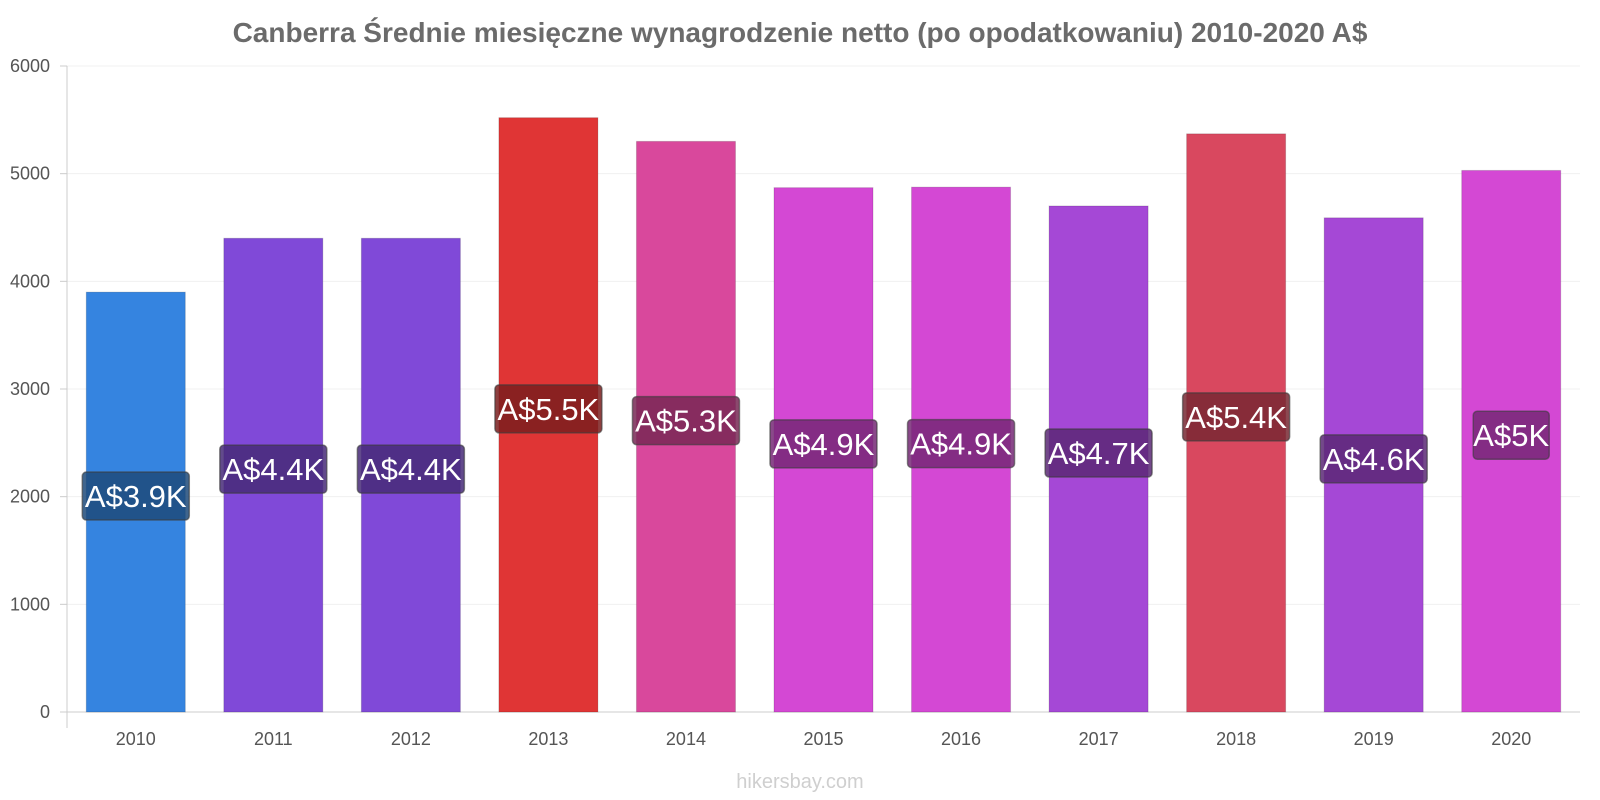  What do you see at coordinates (30, 174) in the screenshot?
I see `y-tick-label: 5000` at bounding box center [30, 174].